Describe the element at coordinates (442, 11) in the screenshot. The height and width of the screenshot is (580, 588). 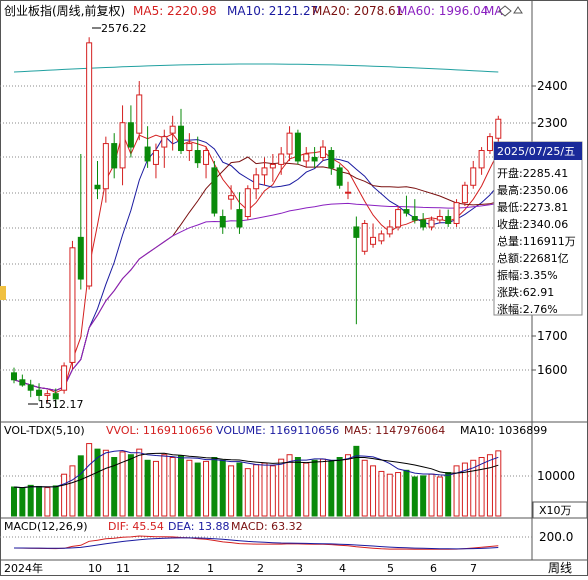
I see `ma60-label: MA60: 1996.04` at that location.